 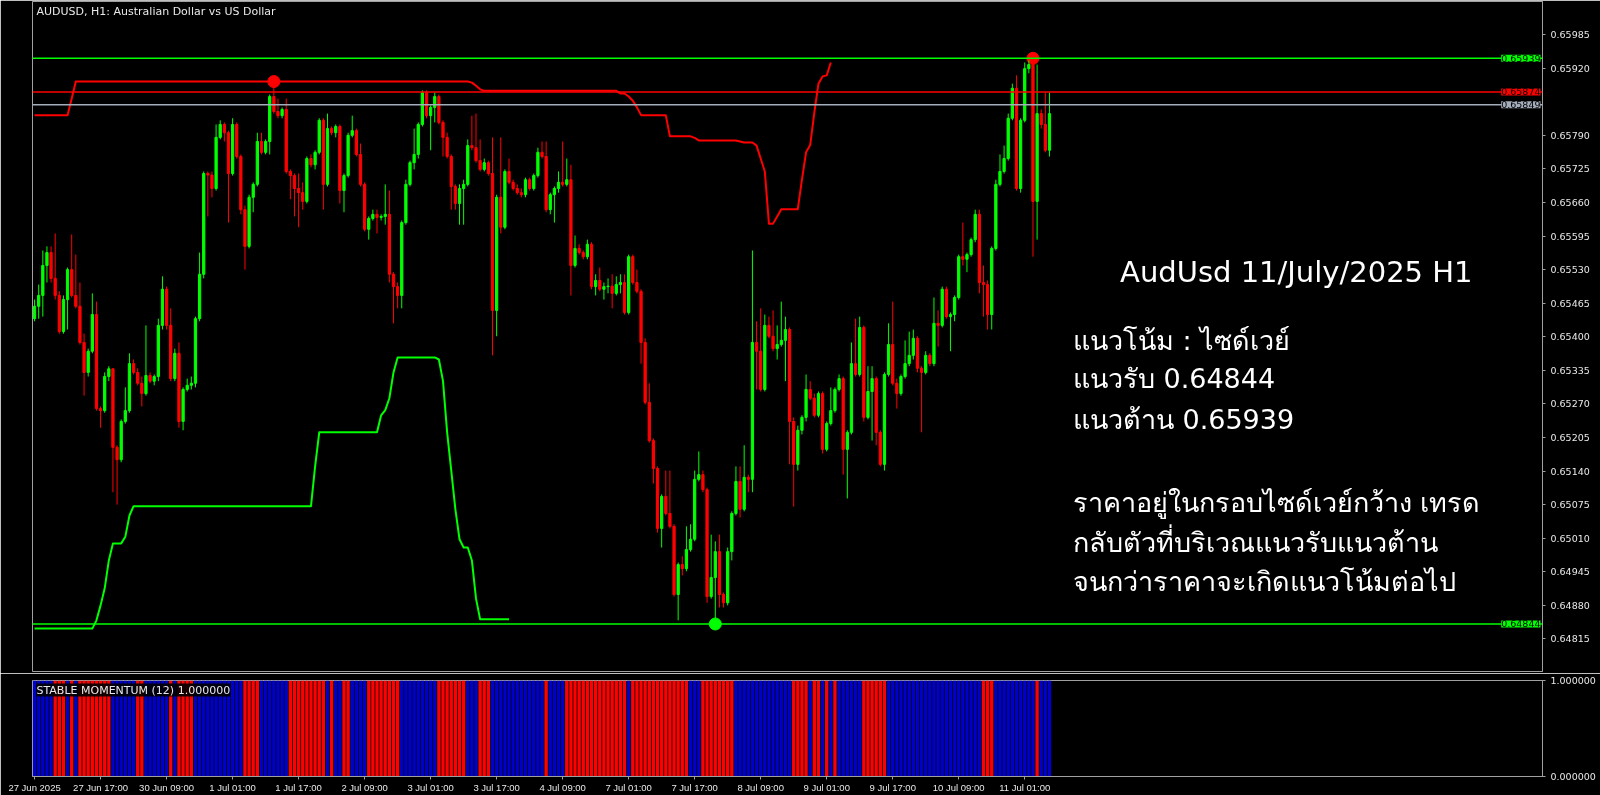 What do you see at coordinates (364, 787) in the screenshot?
I see `x-tick-label: 2 Jul 09:00` at bounding box center [364, 787].